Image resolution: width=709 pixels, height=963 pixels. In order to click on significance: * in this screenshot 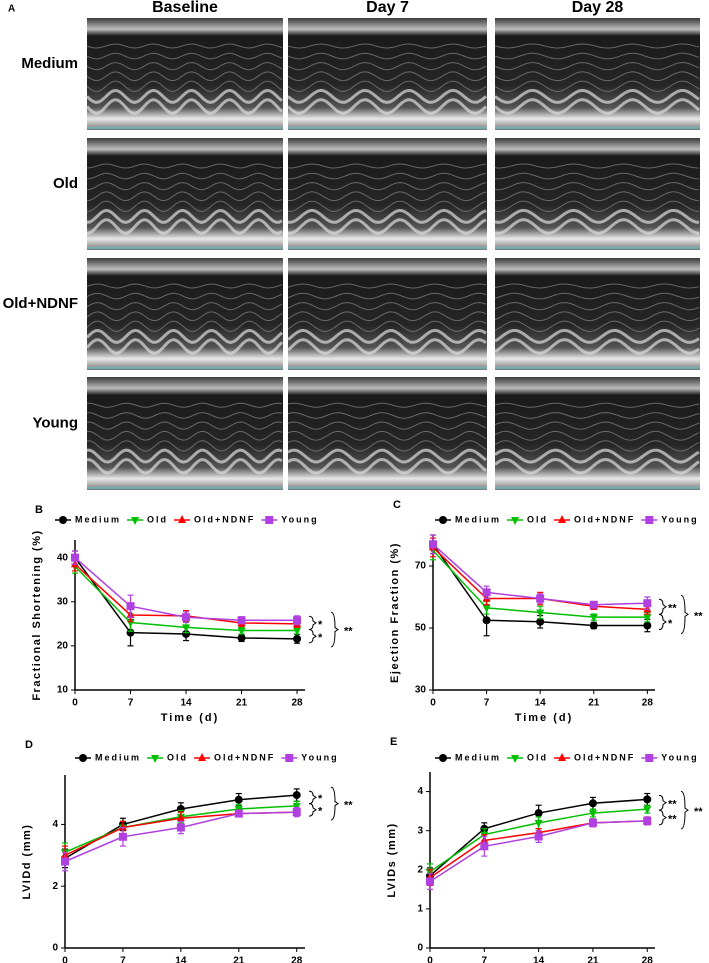, I will do `click(670, 624)`.